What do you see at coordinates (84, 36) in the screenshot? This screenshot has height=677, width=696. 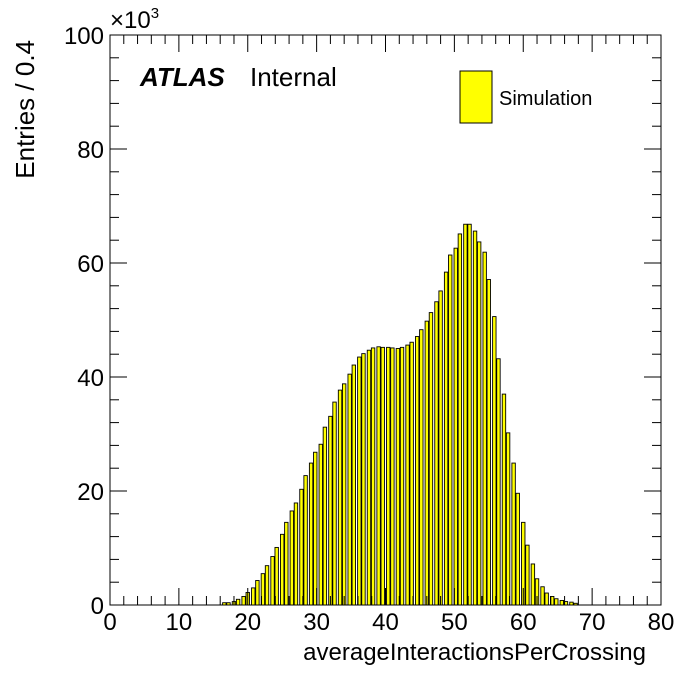 I see `y-tick-label: 100` at bounding box center [84, 36].